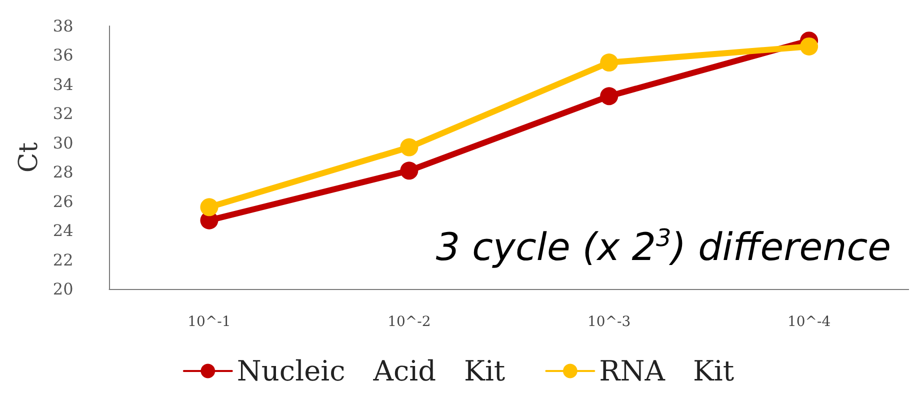 This screenshot has height=402, width=917. I want to click on y-tick-label: 34, so click(63, 84).